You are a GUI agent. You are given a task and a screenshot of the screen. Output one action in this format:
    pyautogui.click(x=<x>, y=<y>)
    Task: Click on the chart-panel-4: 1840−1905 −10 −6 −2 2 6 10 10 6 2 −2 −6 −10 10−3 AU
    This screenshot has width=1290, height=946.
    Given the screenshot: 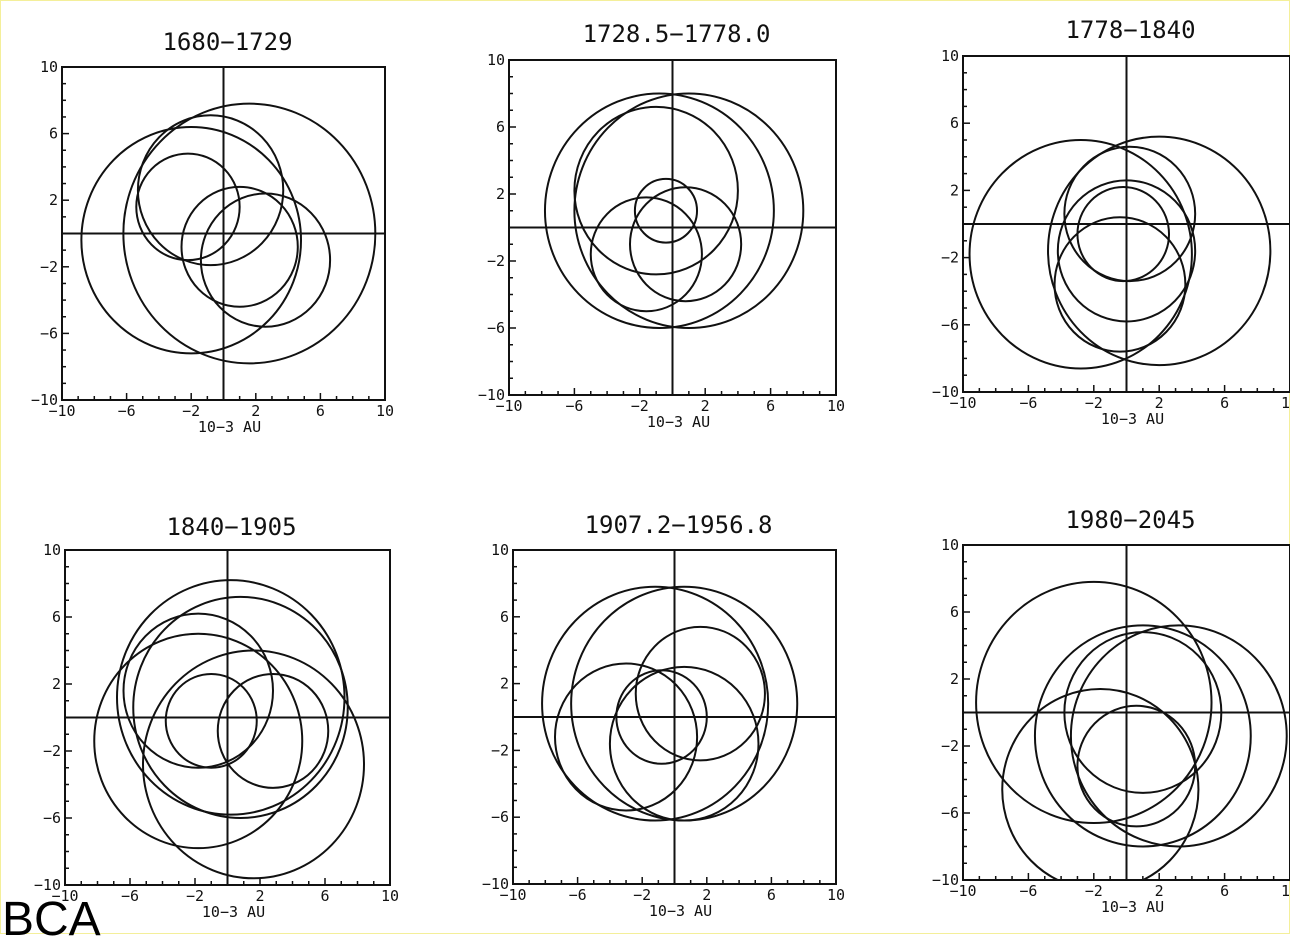 What is the action you would take?
    pyautogui.click(x=216, y=717)
    